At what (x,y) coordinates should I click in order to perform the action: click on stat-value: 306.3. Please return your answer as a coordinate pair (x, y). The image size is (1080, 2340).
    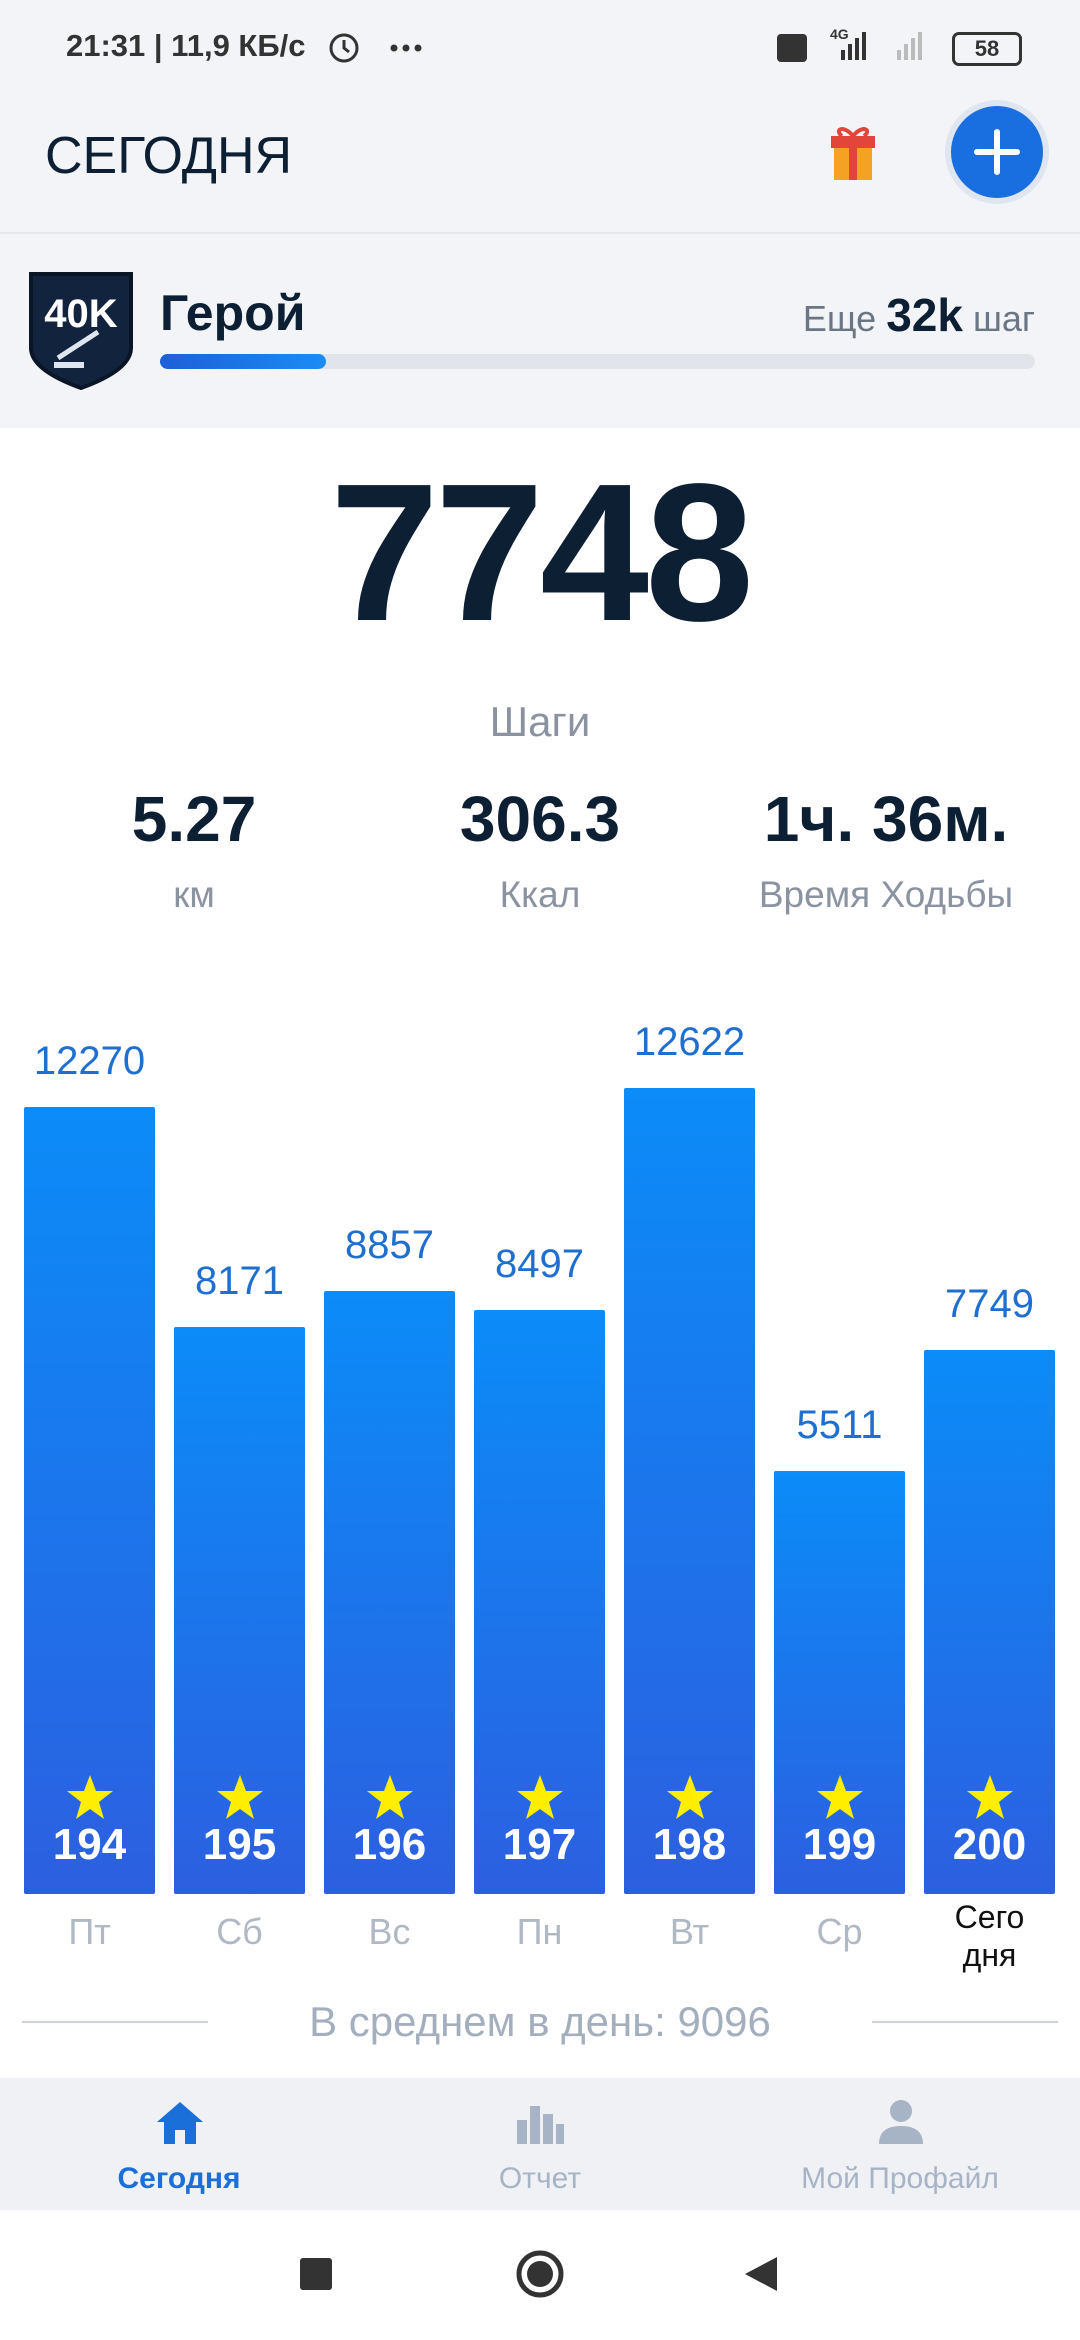
    Looking at the image, I should click on (540, 819).